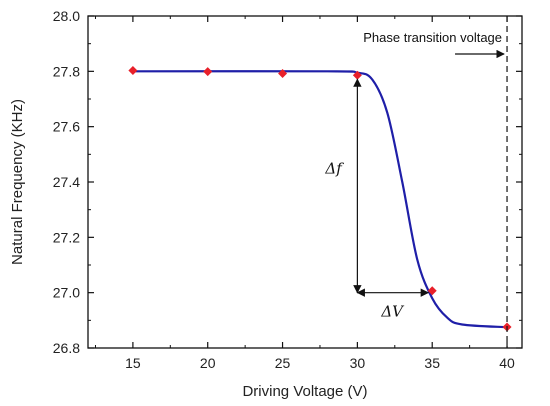 This screenshot has height=406, width=550. What do you see at coordinates (66, 348) in the screenshot?
I see `y-tick-label: 26.8` at bounding box center [66, 348].